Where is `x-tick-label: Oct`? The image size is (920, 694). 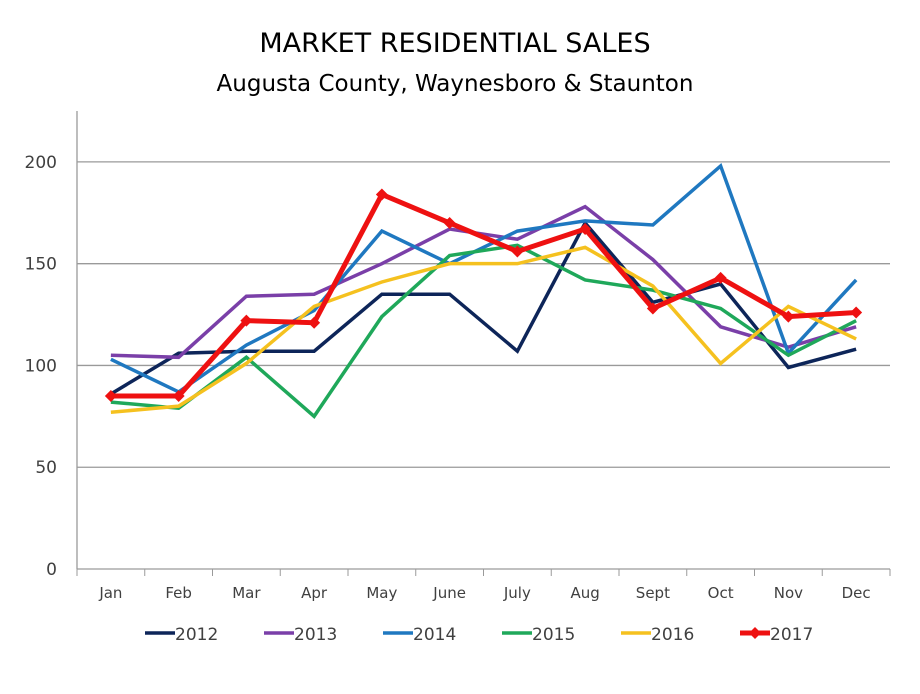 x-tick-label: Oct is located at coordinates (721, 593).